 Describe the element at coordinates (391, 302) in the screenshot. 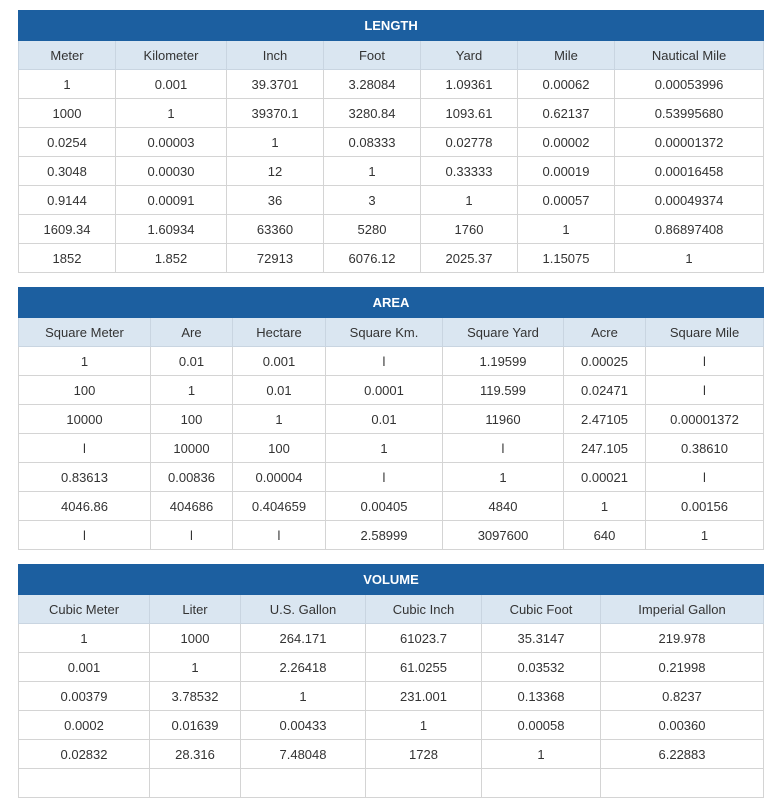

I see `table-title-area: AREA` at that location.